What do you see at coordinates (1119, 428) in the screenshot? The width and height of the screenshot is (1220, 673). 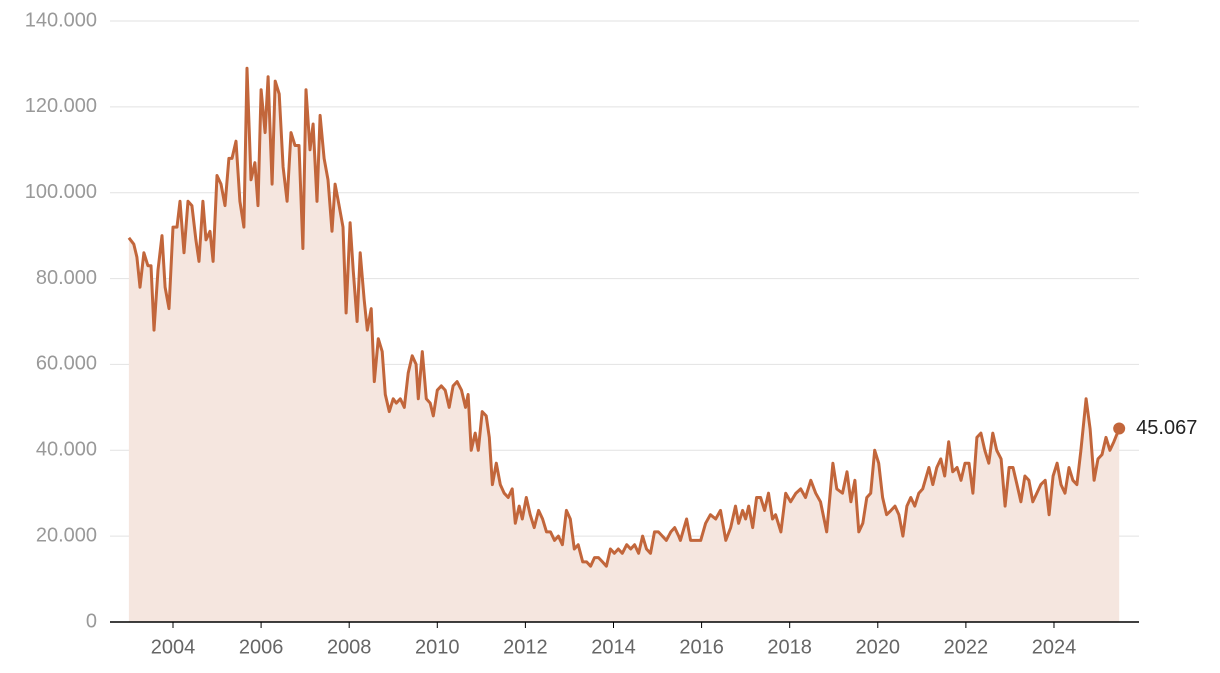 I see `end-point` at bounding box center [1119, 428].